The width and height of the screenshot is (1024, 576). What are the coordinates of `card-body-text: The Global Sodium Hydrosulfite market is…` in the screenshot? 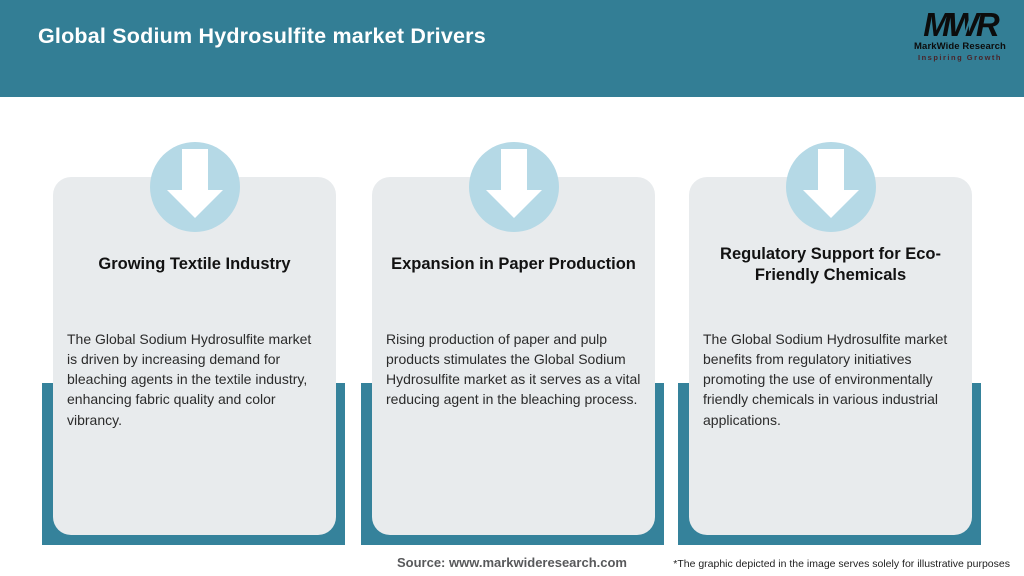 It's located at (189, 379).